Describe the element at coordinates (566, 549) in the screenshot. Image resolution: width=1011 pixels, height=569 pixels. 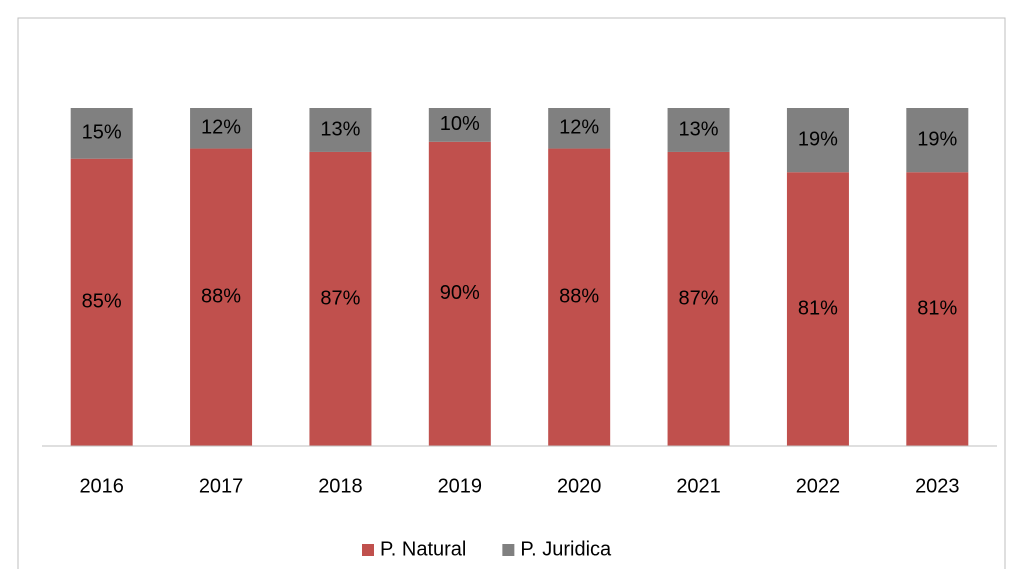
I see `legend-label: P. Juridica` at that location.